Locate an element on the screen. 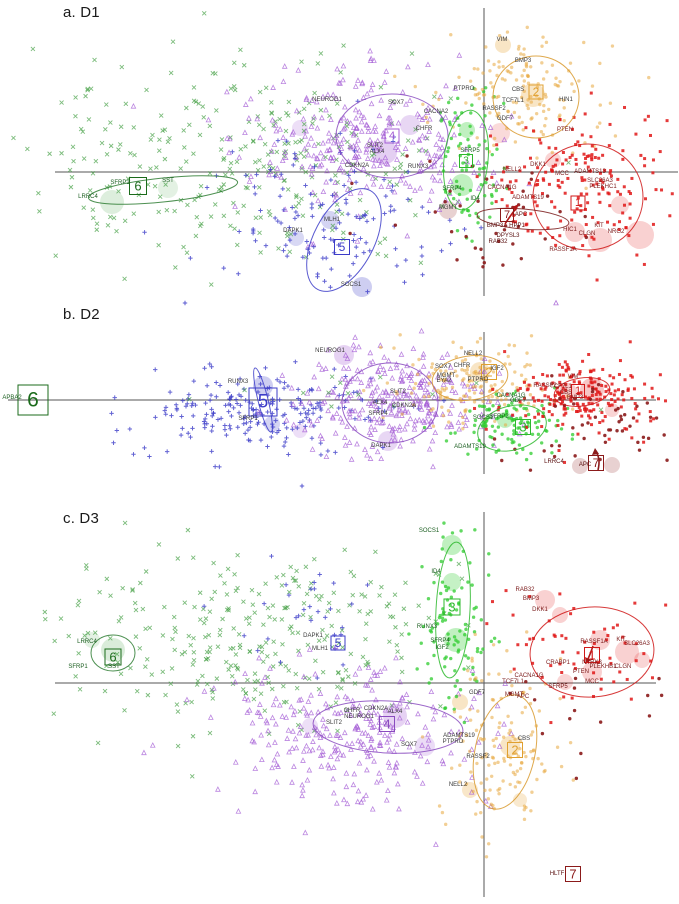  cluster-box-frame is located at coordinates (596, 463).